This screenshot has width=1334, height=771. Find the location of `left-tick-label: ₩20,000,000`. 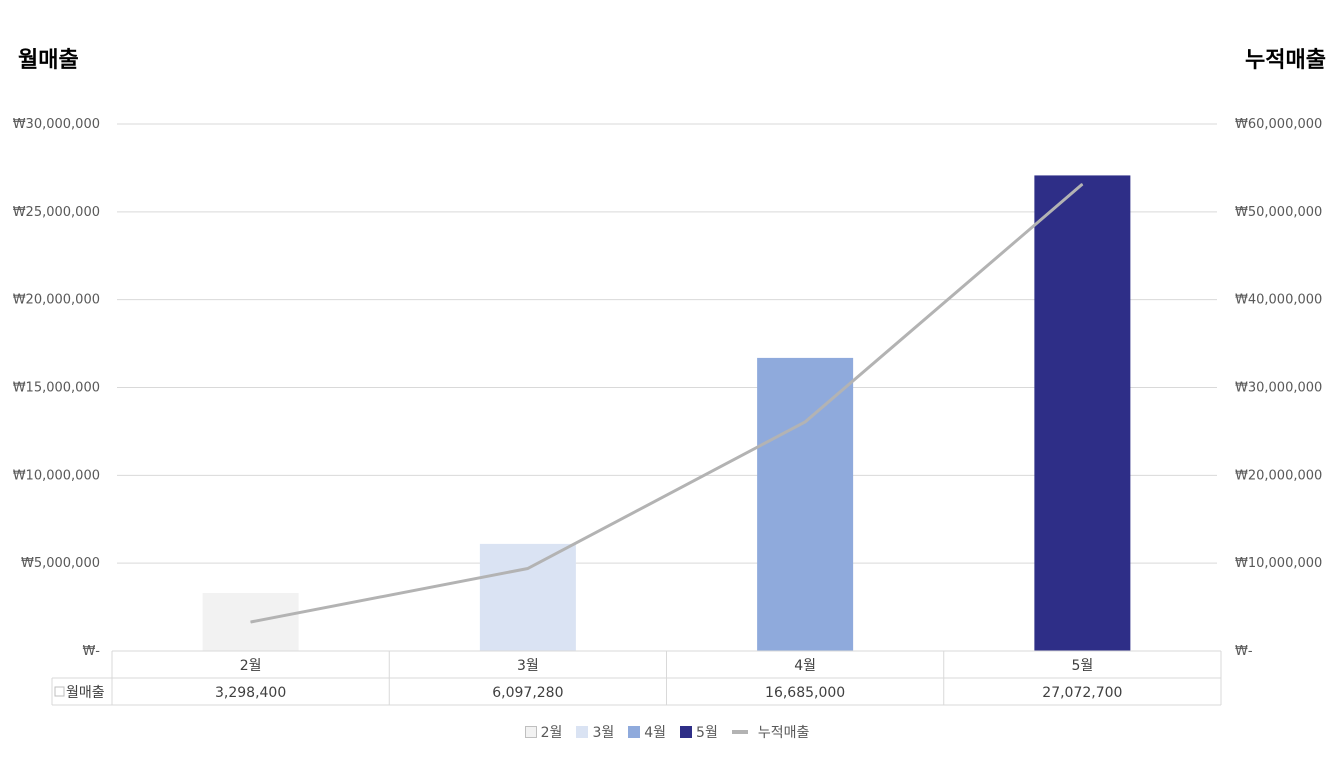

left-tick-label: ₩20,000,000 is located at coordinates (56, 300).